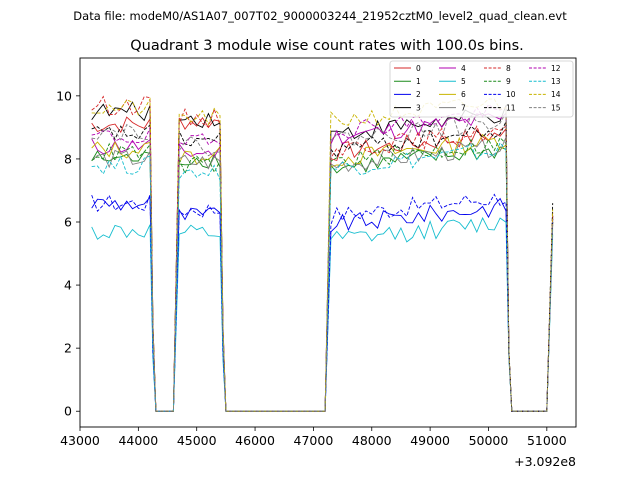 This screenshot has height=480, width=640. What do you see at coordinates (547, 440) in the screenshot?
I see `x-tick-label: 51000` at bounding box center [547, 440].